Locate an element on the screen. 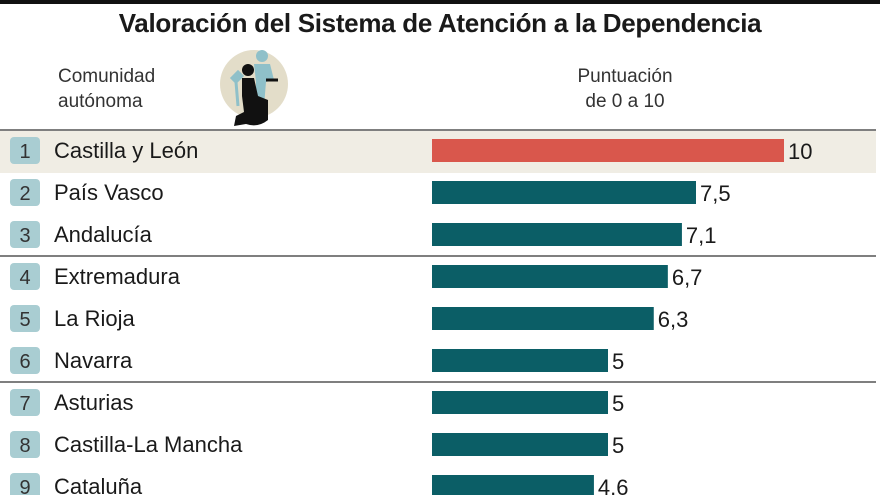 The width and height of the screenshot is (880, 495). rank-number: 4 is located at coordinates (24, 278).